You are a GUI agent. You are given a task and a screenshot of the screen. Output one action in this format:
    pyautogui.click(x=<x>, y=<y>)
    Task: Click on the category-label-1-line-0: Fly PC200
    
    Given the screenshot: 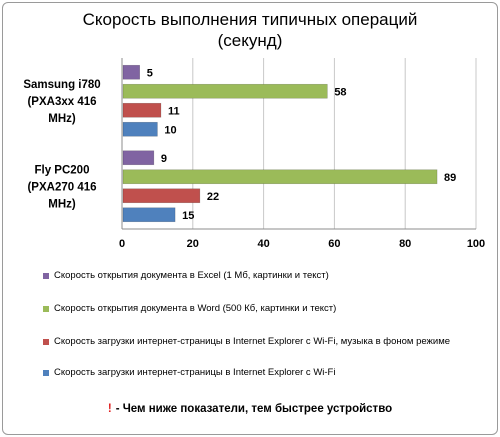 What is the action you would take?
    pyautogui.click(x=62, y=170)
    